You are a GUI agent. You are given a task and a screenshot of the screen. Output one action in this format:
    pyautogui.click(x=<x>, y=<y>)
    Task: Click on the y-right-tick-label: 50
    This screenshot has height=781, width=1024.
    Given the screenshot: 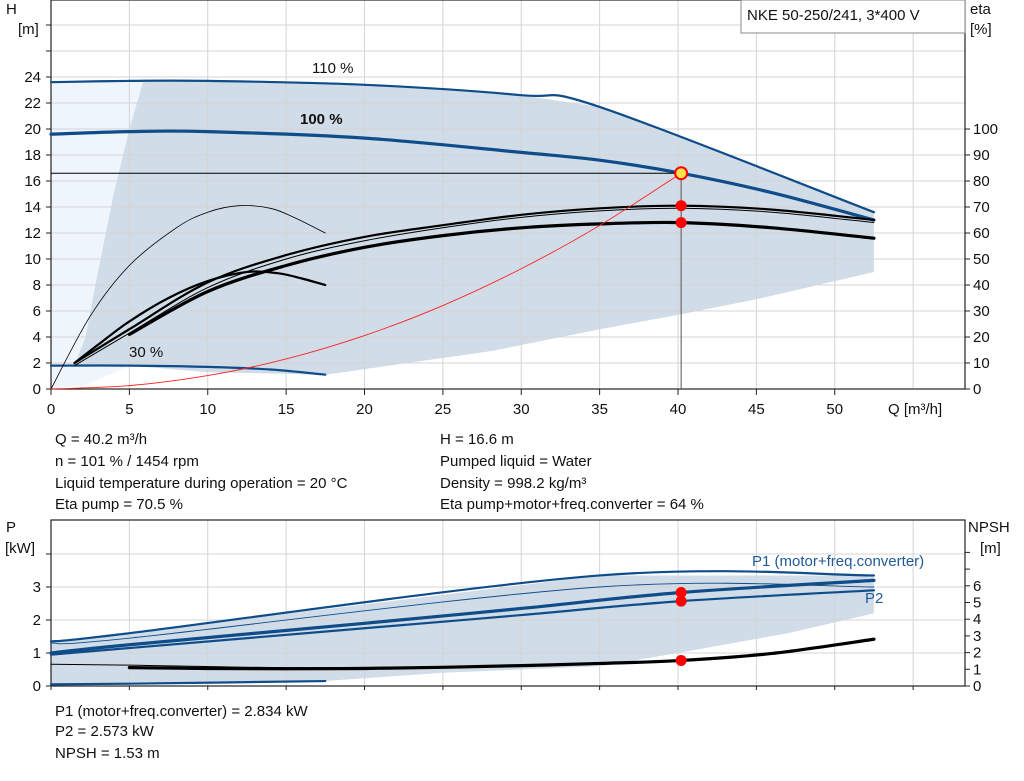 What is the action you would take?
    pyautogui.click(x=981, y=259)
    